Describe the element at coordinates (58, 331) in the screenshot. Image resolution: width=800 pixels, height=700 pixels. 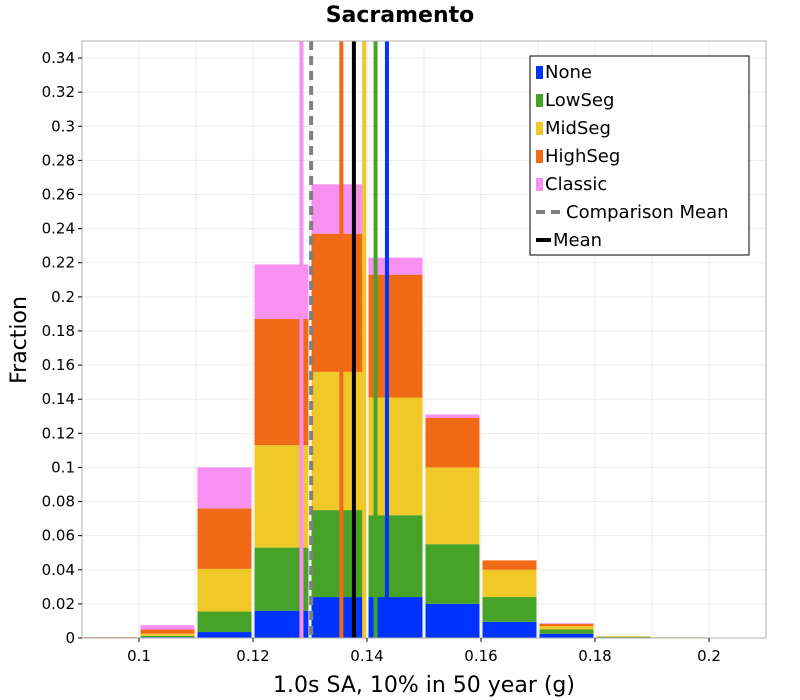
I see `y-tick-label: 0.18` at that location.